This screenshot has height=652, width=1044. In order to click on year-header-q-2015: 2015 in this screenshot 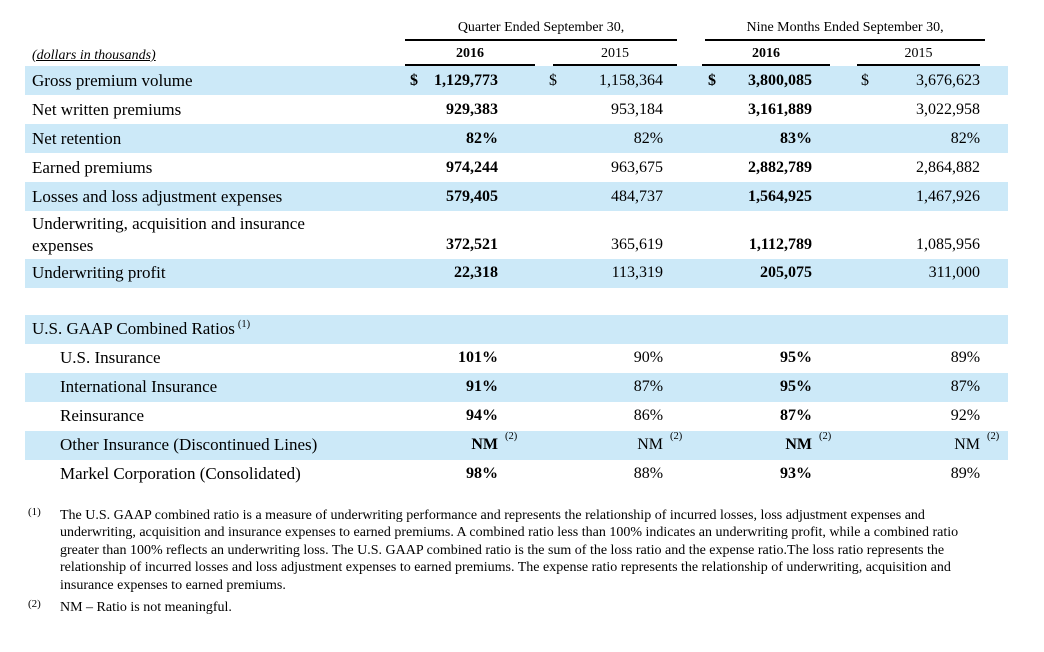, I will do `click(615, 56)`.